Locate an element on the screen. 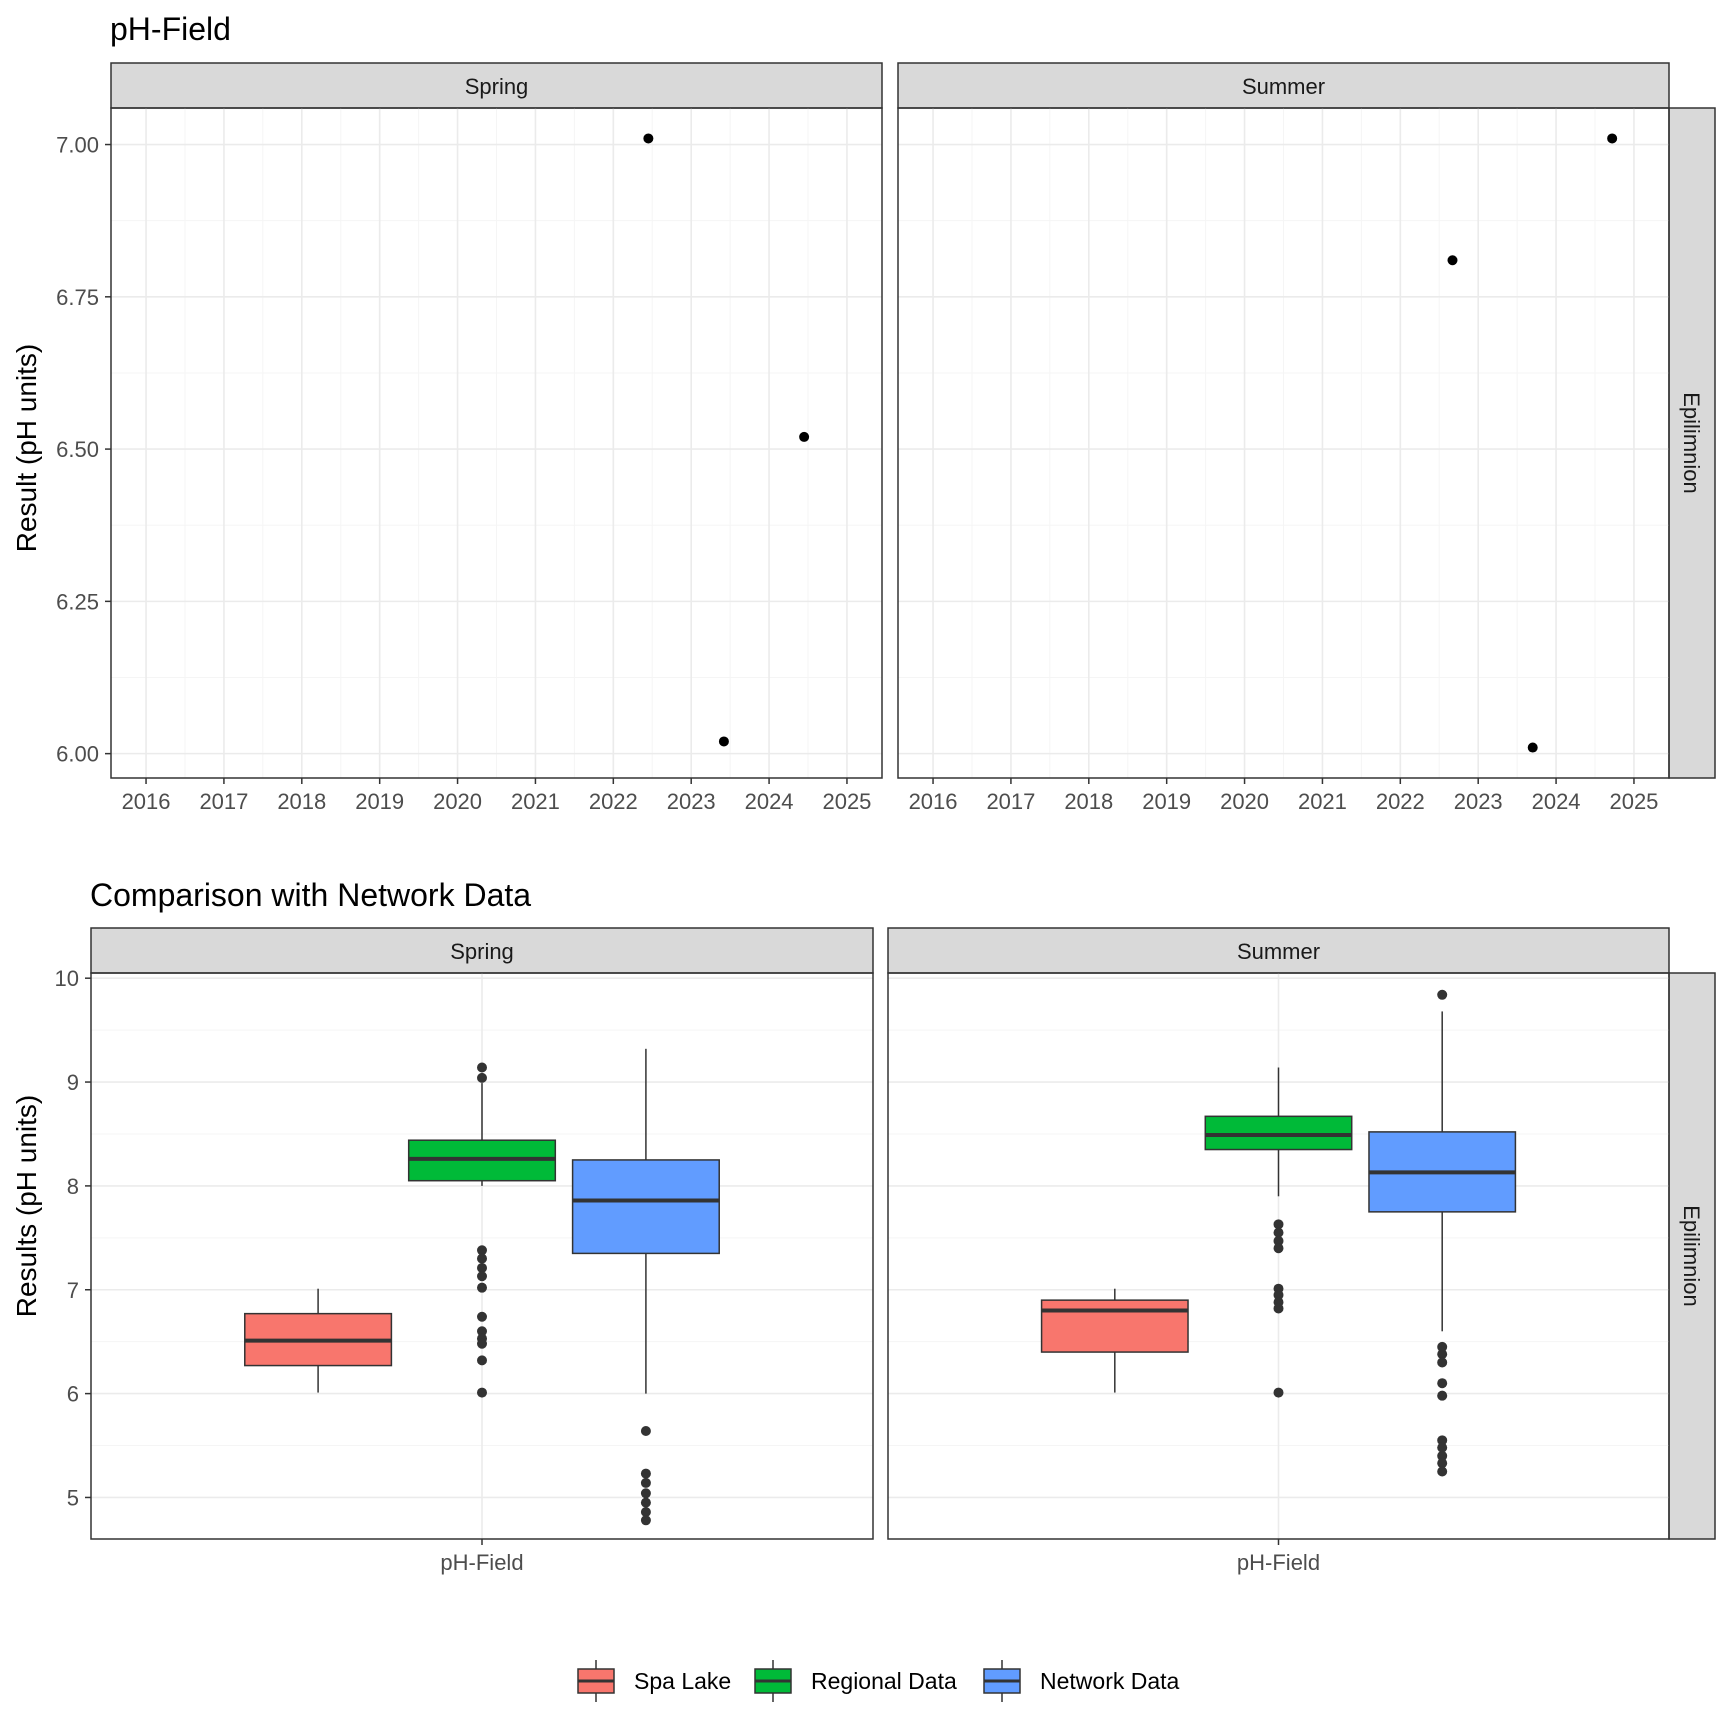  y-axis-title: Results (pH units) is located at coordinates (26, 1206).